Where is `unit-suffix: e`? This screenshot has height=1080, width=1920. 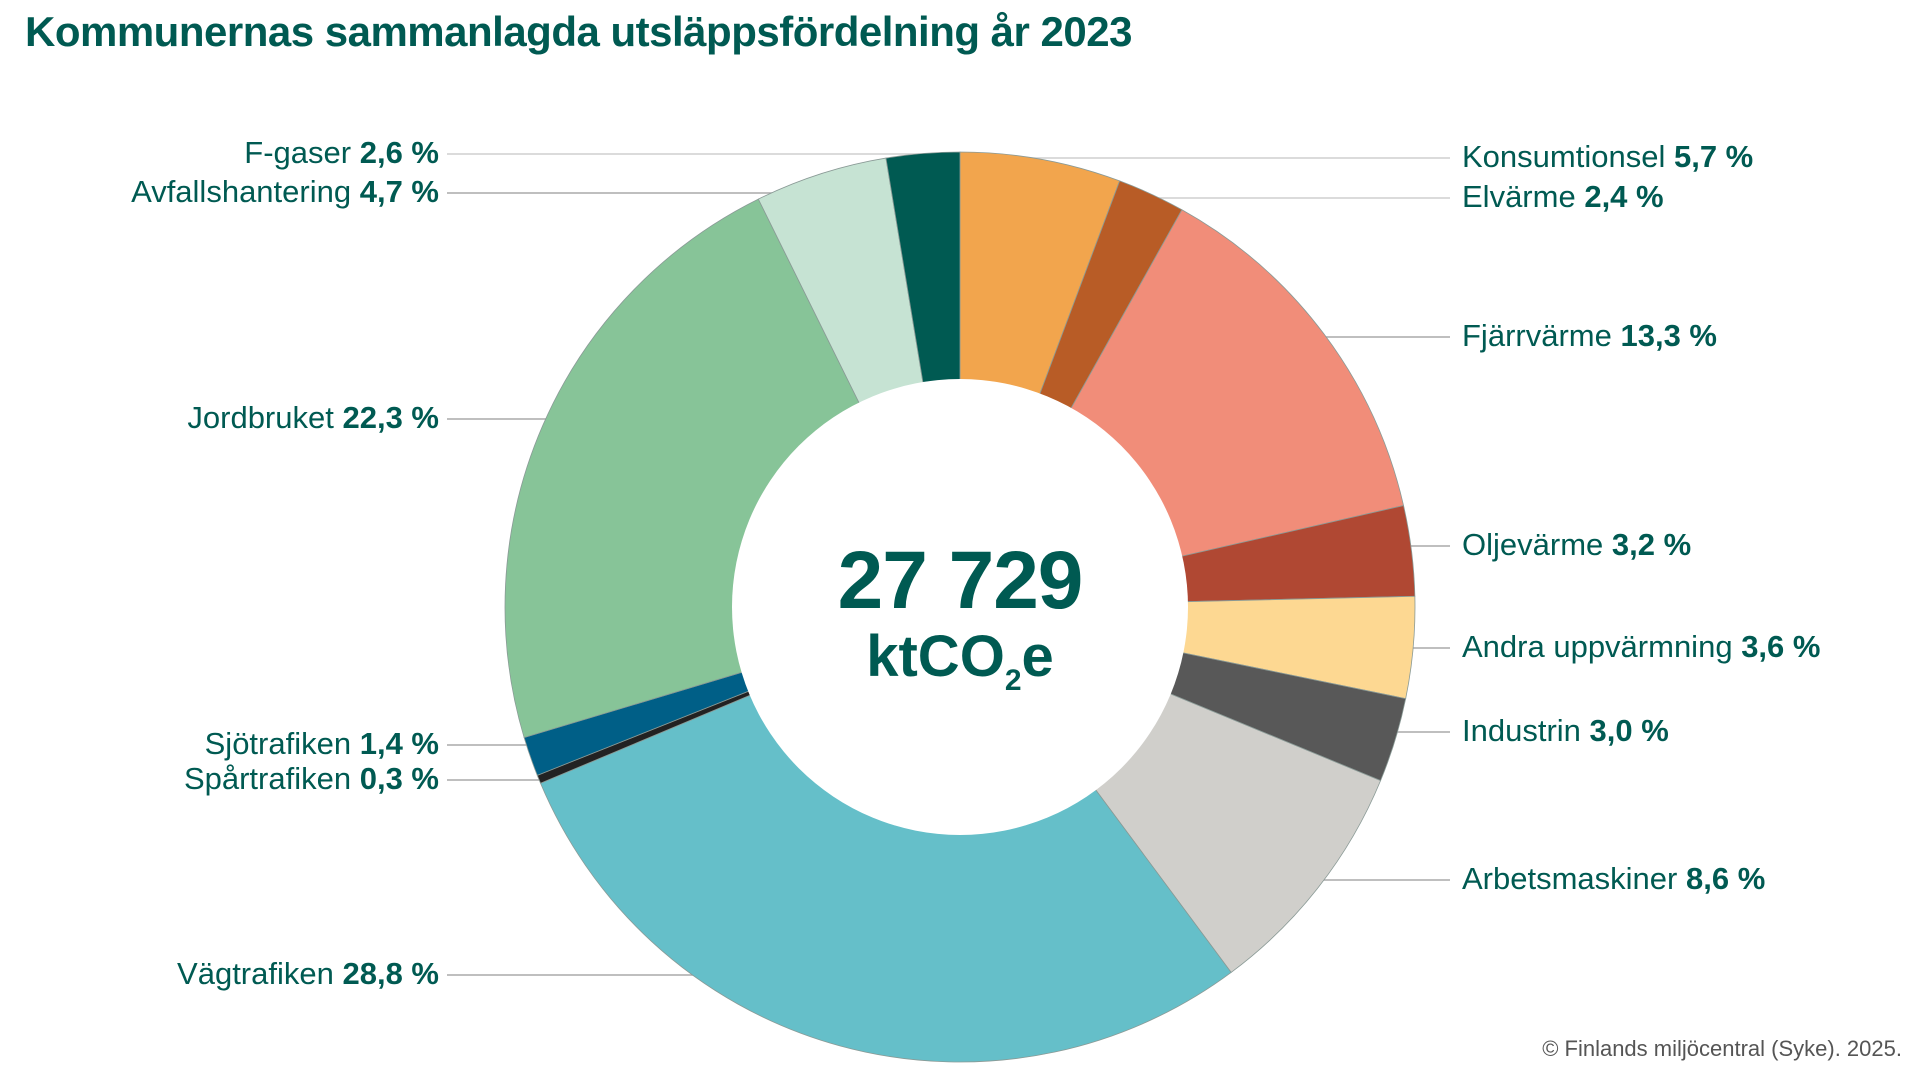 unit-suffix: e is located at coordinates (1037, 656).